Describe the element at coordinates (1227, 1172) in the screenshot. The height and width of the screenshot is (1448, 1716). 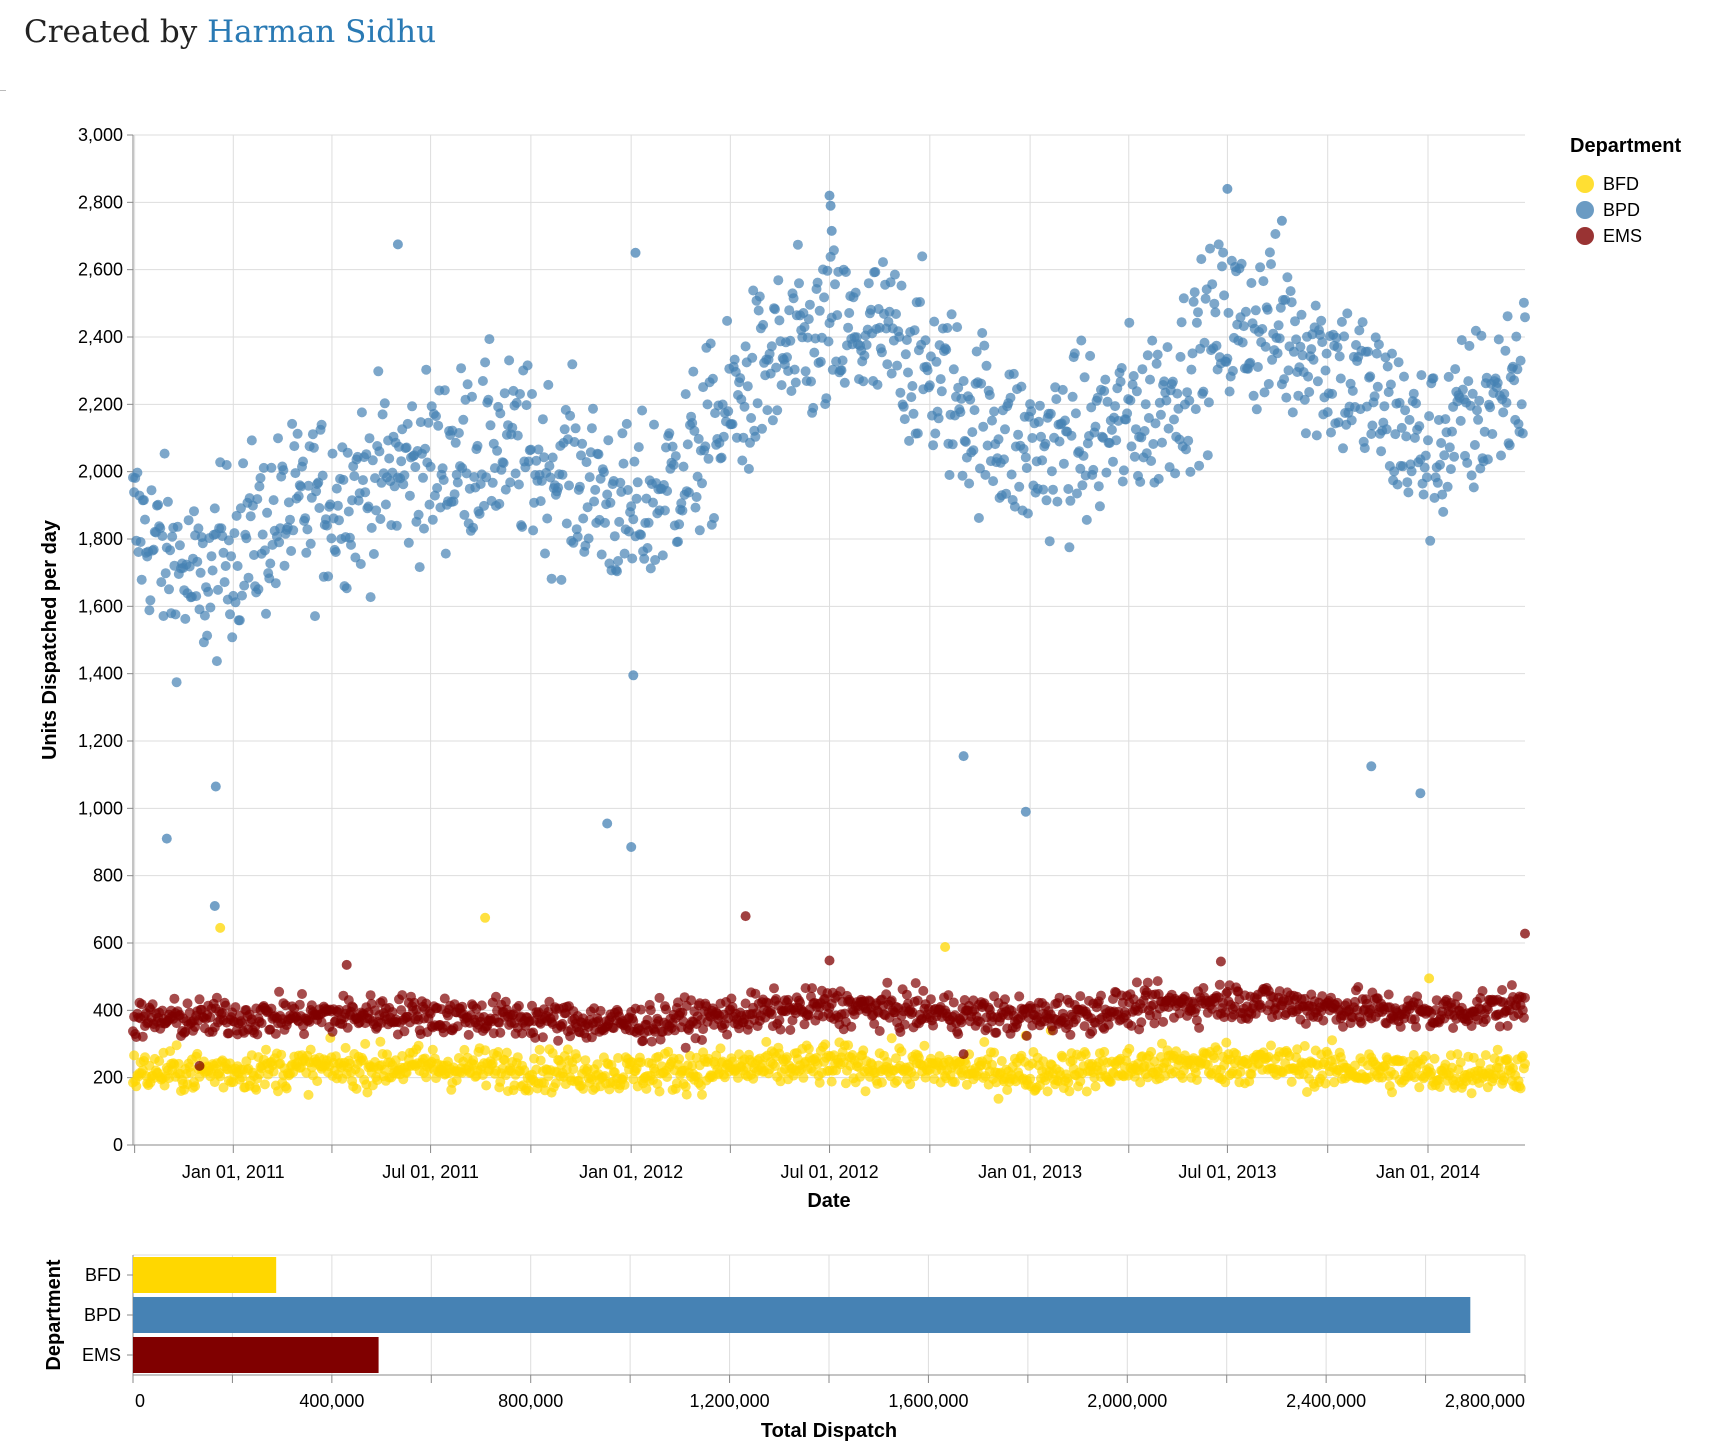
I see `x-tick-label: Jul 01, 2013` at that location.